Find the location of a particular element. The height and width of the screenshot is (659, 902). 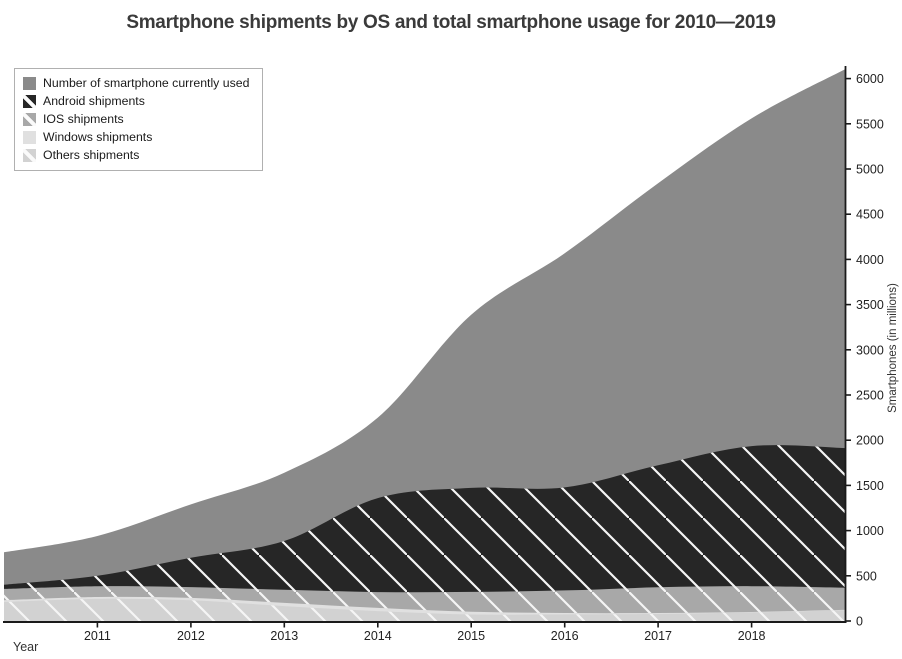

legend-swatch-android-icon is located at coordinates (29, 101).